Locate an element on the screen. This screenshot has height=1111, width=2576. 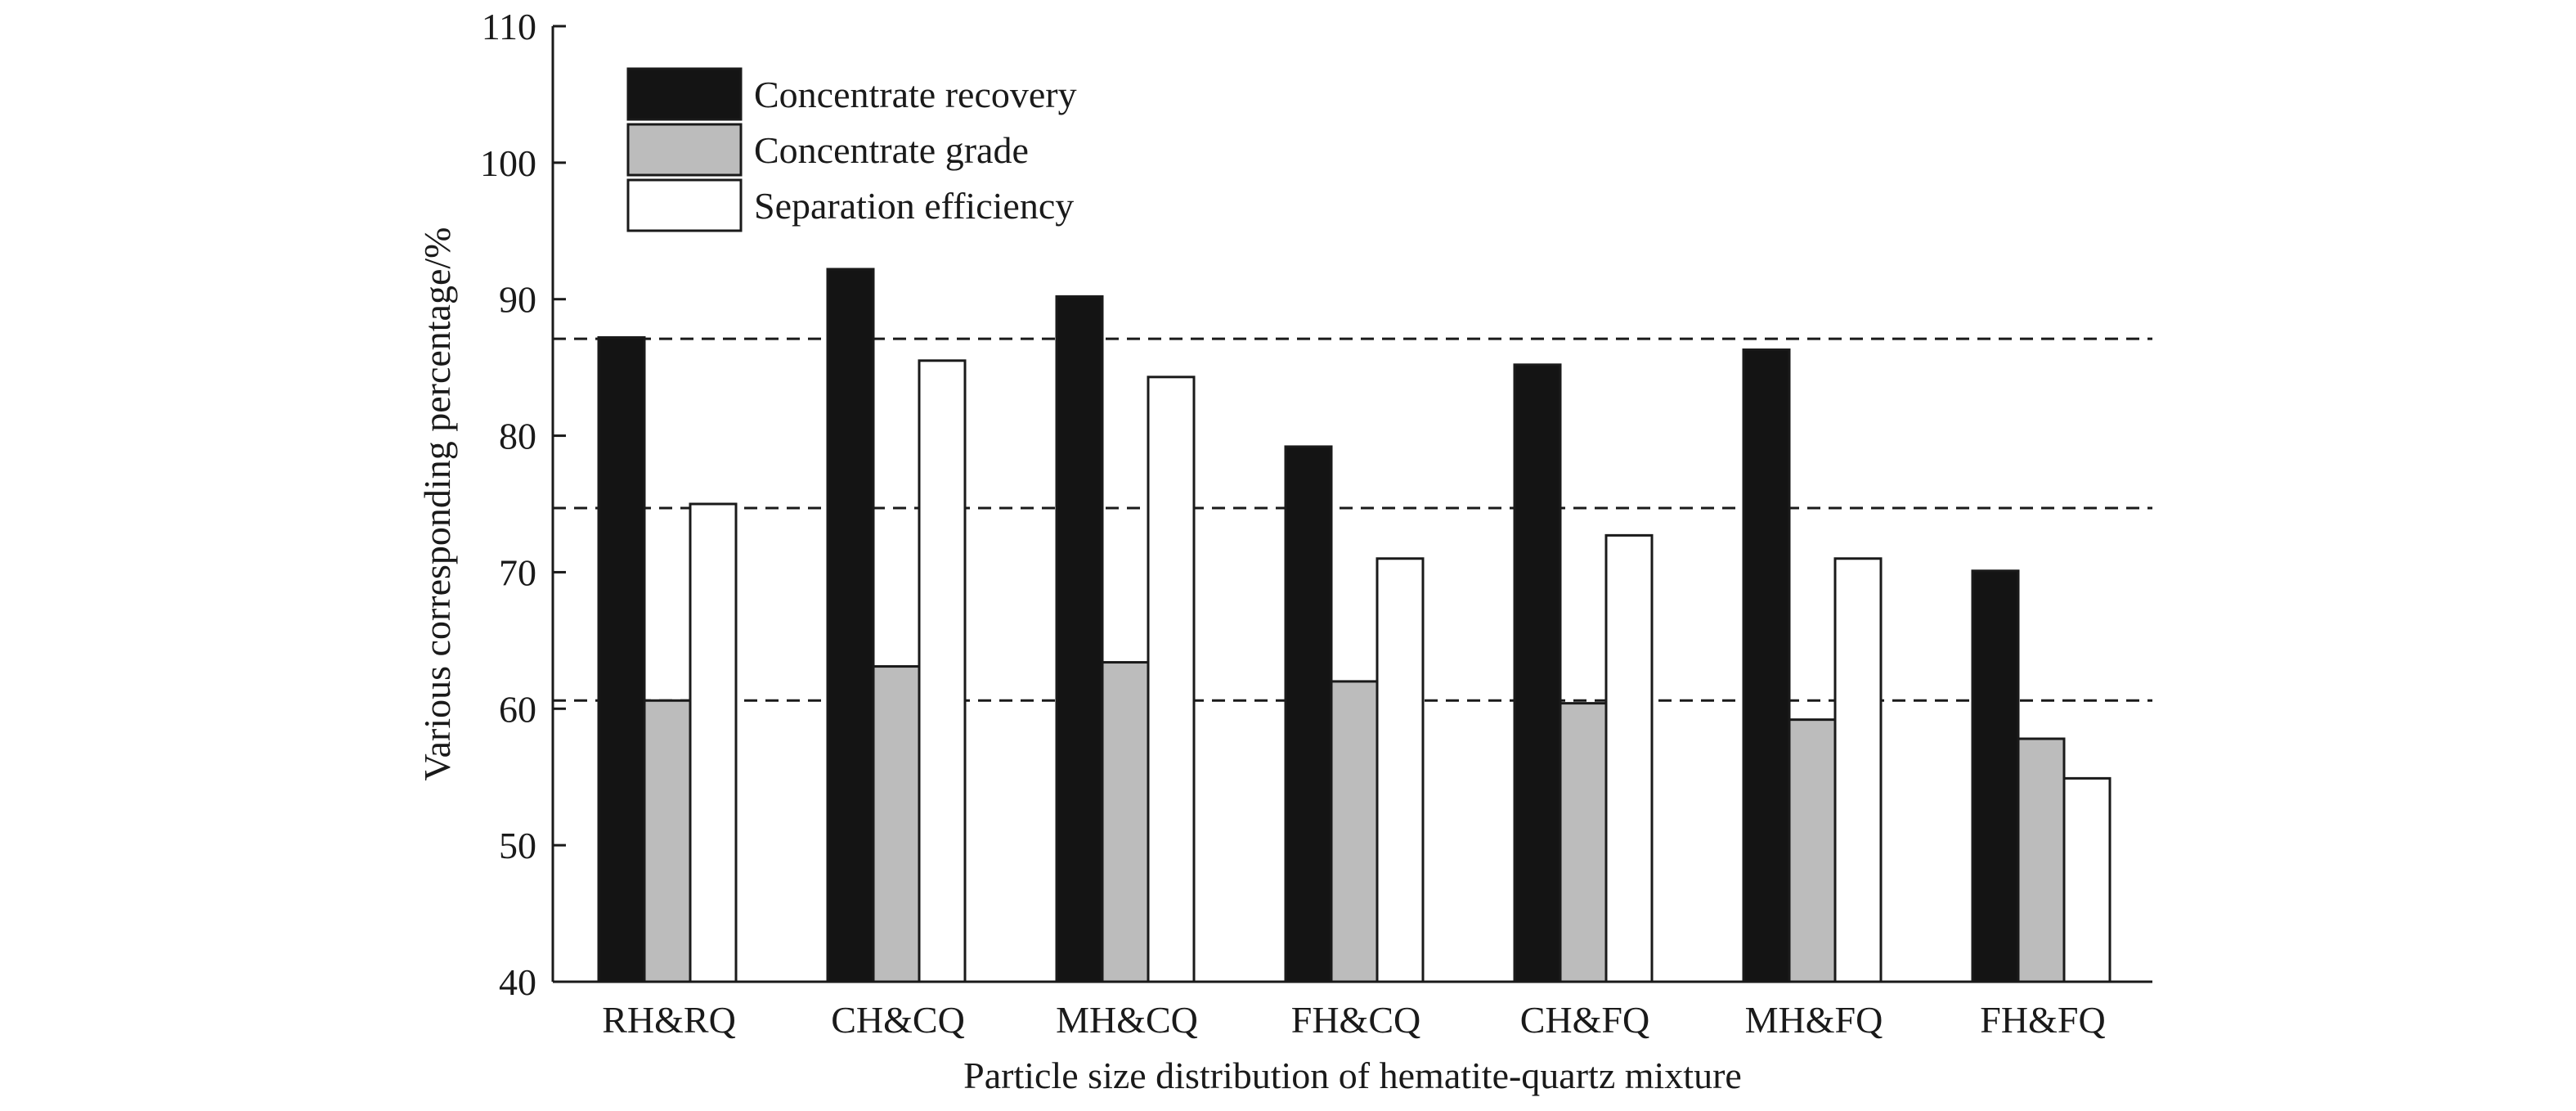
x-tick-labels: RH&RQ CH&CQ MH&CQ FH&CQ CH&FQ MH&FQ FH&FQ is located at coordinates (1354, 1020).